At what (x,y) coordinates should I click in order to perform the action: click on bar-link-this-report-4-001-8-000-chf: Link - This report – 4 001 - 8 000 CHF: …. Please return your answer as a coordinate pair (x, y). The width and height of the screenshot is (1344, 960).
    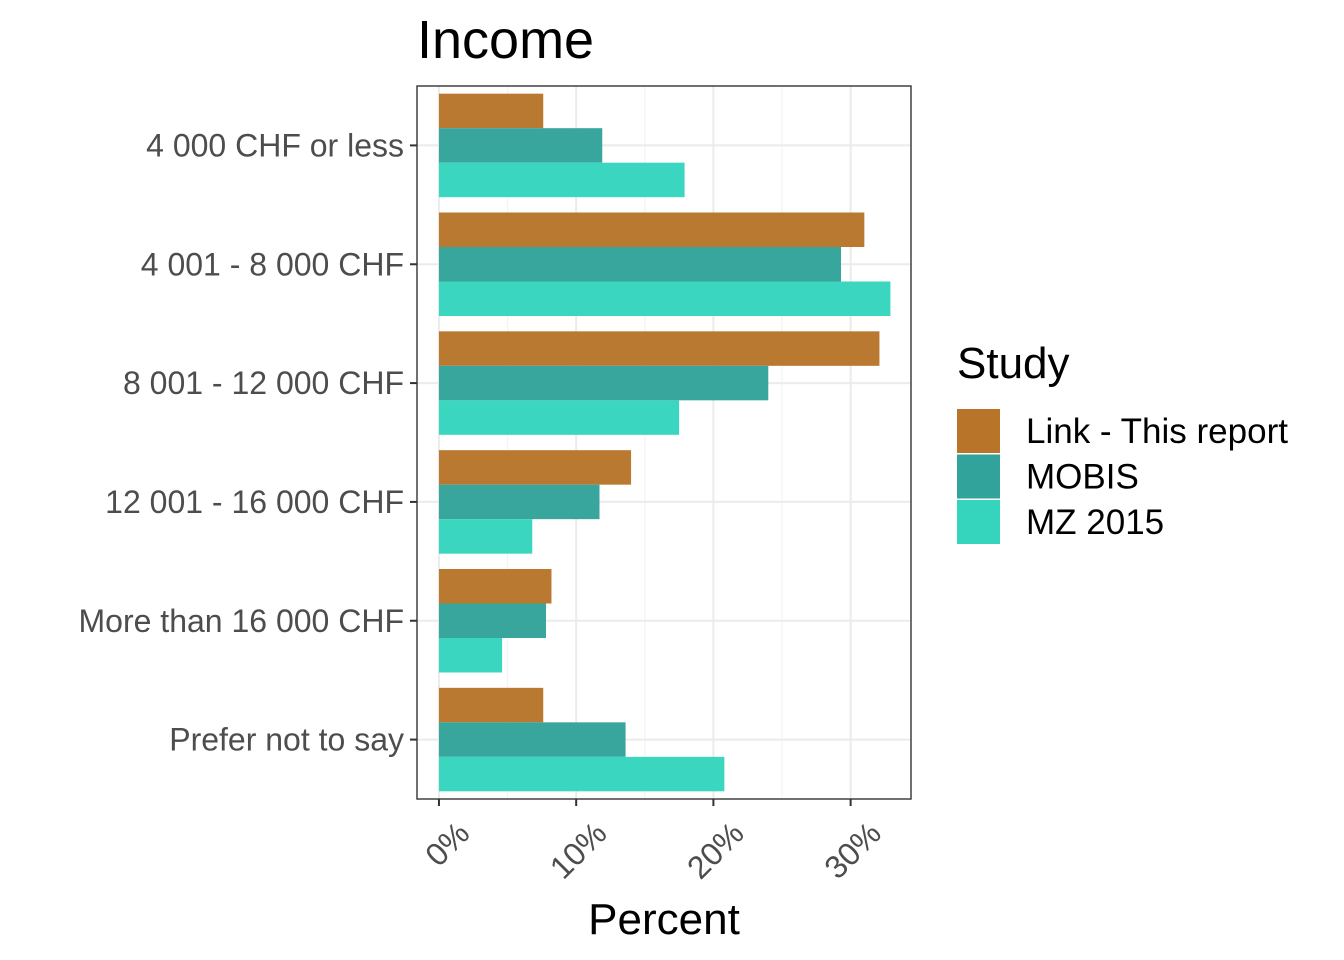
    Looking at the image, I should click on (651, 229).